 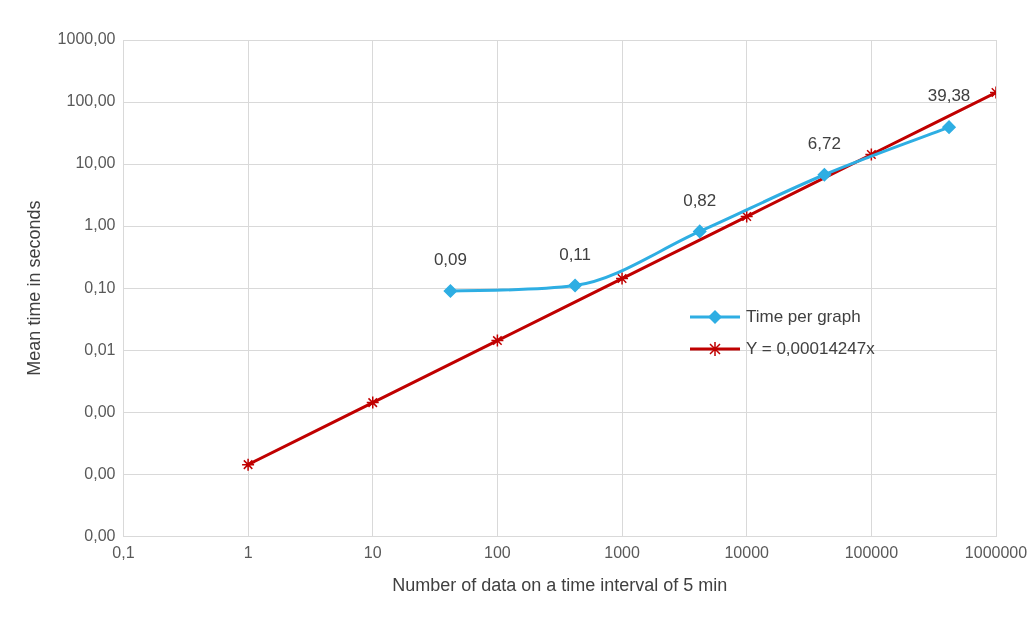 I want to click on y-tick-label: 1,00, so click(x=100, y=225).